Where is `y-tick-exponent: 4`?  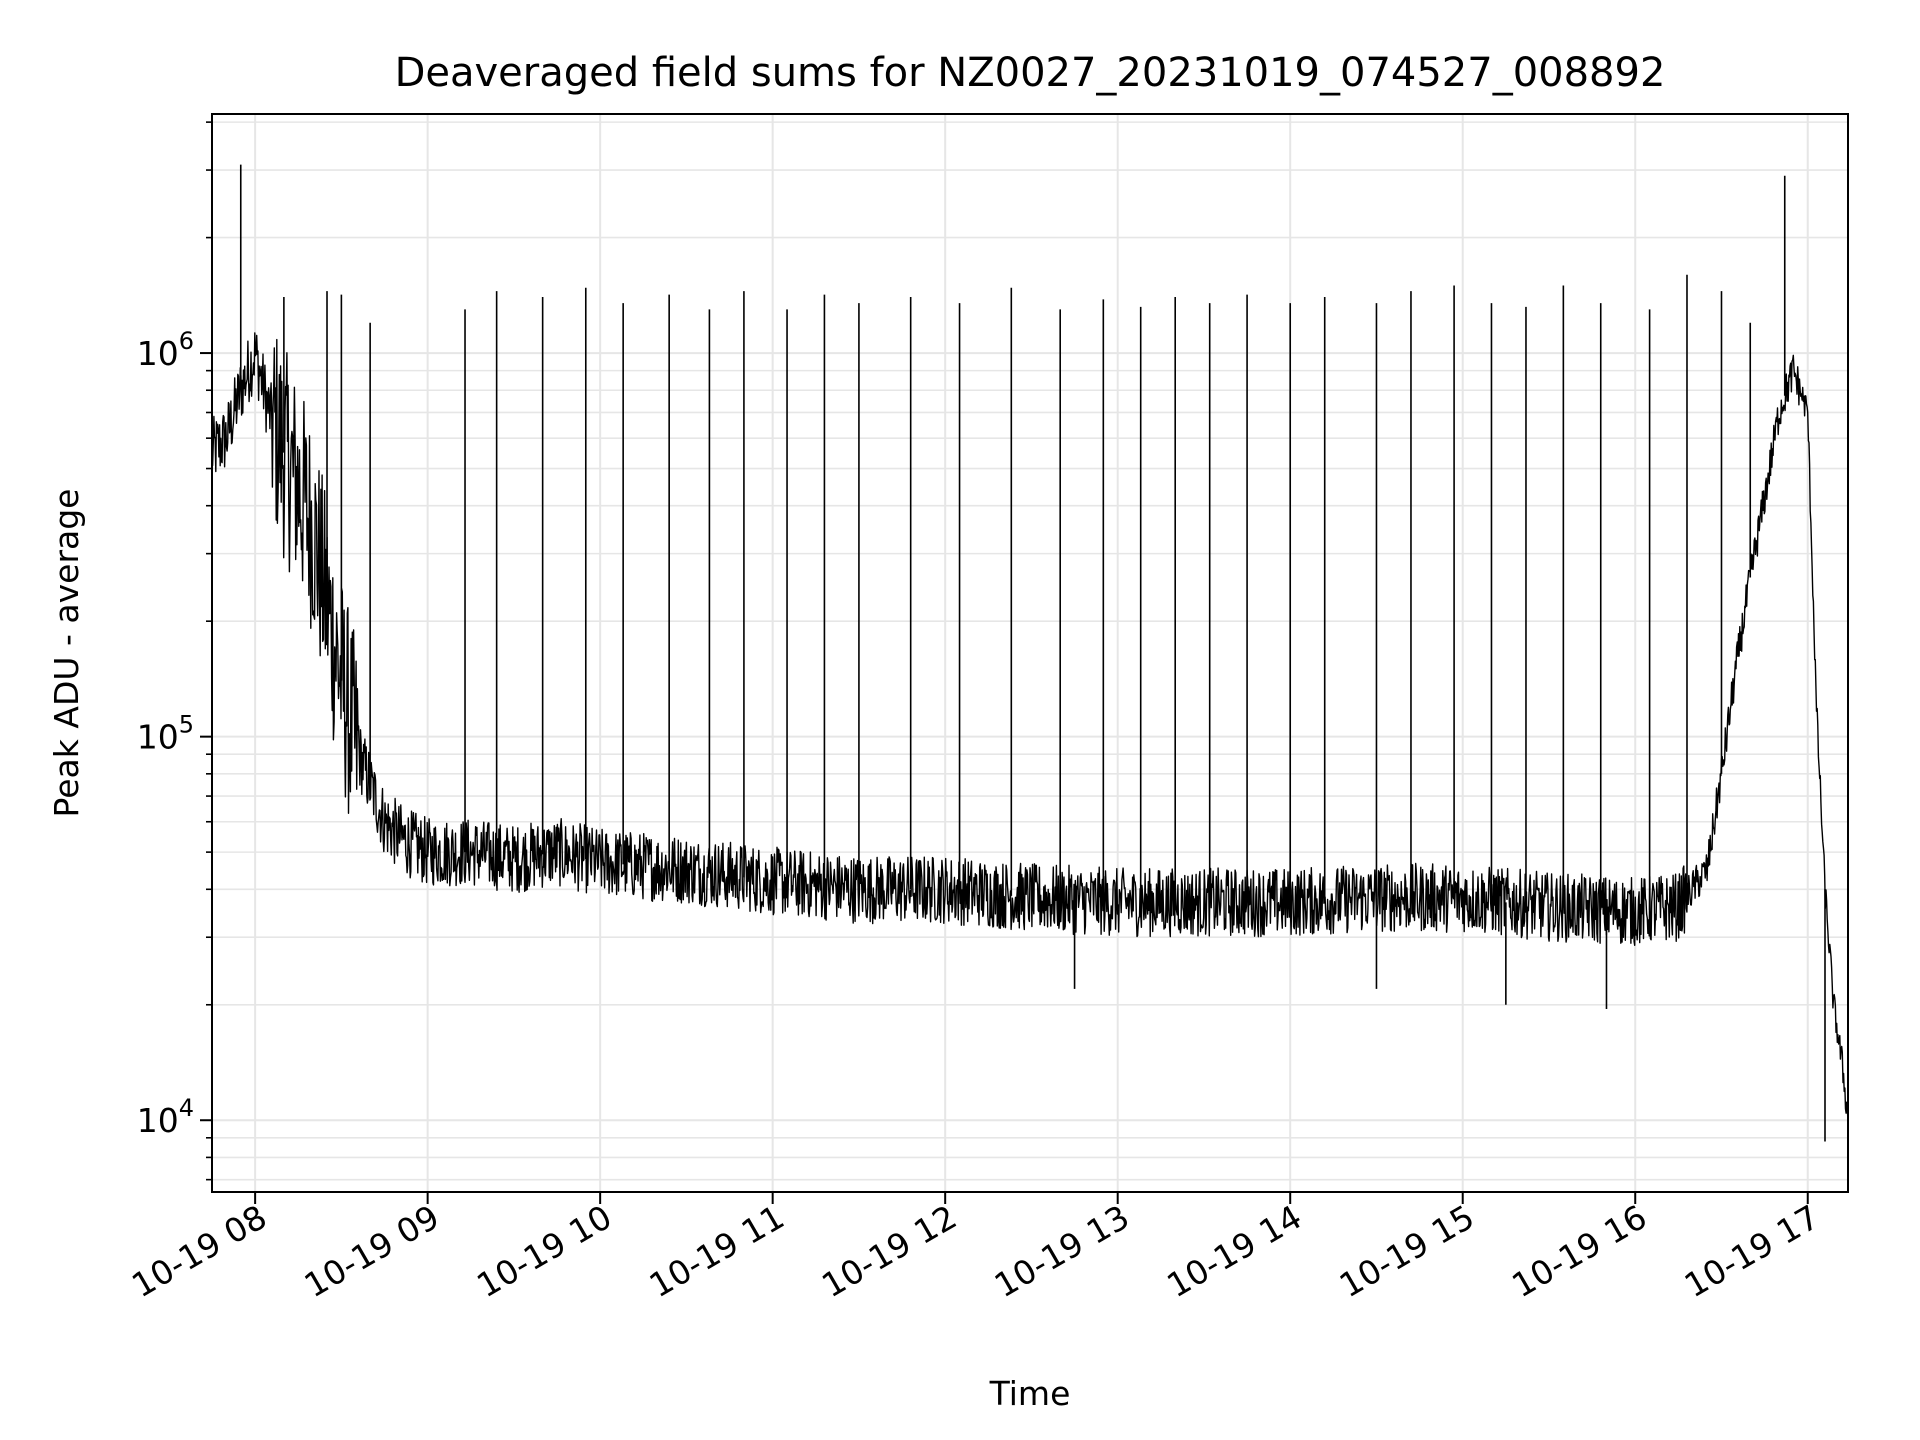 y-tick-exponent: 4 is located at coordinates (186, 1108).